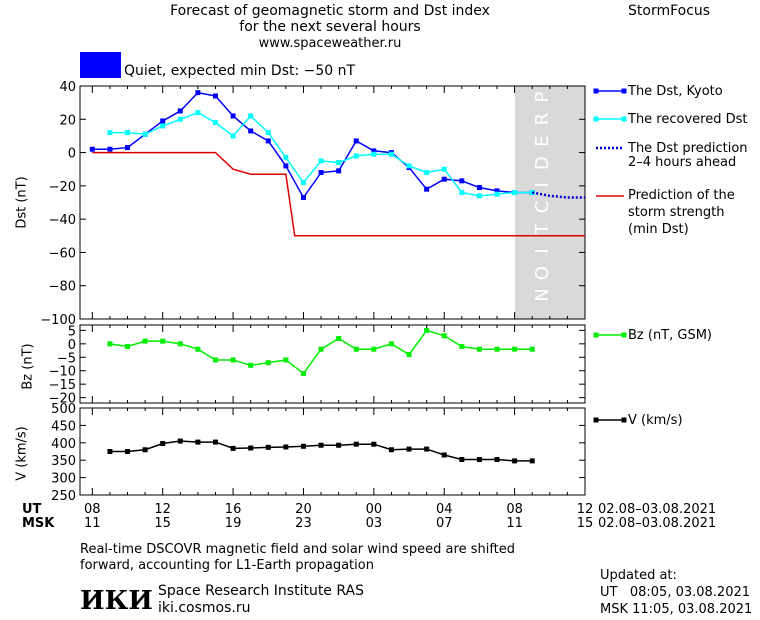 The image size is (760, 620). Describe the element at coordinates (204, 608) in the screenshot. I see `institute-site: iki.cosmos.ru` at that location.